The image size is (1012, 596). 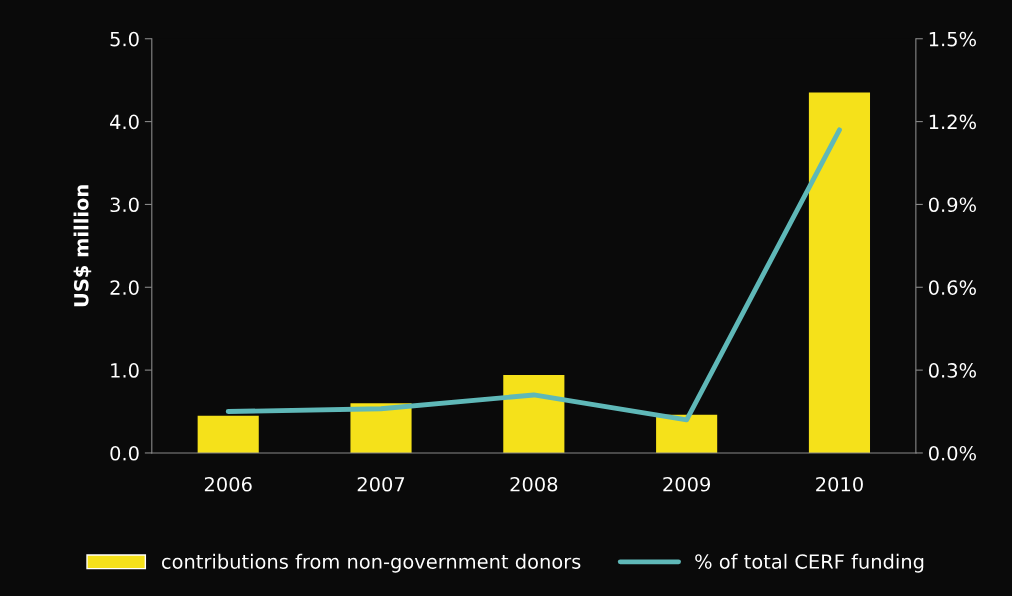 I want to click on y-tick-label: 0.0, so click(x=124, y=453).